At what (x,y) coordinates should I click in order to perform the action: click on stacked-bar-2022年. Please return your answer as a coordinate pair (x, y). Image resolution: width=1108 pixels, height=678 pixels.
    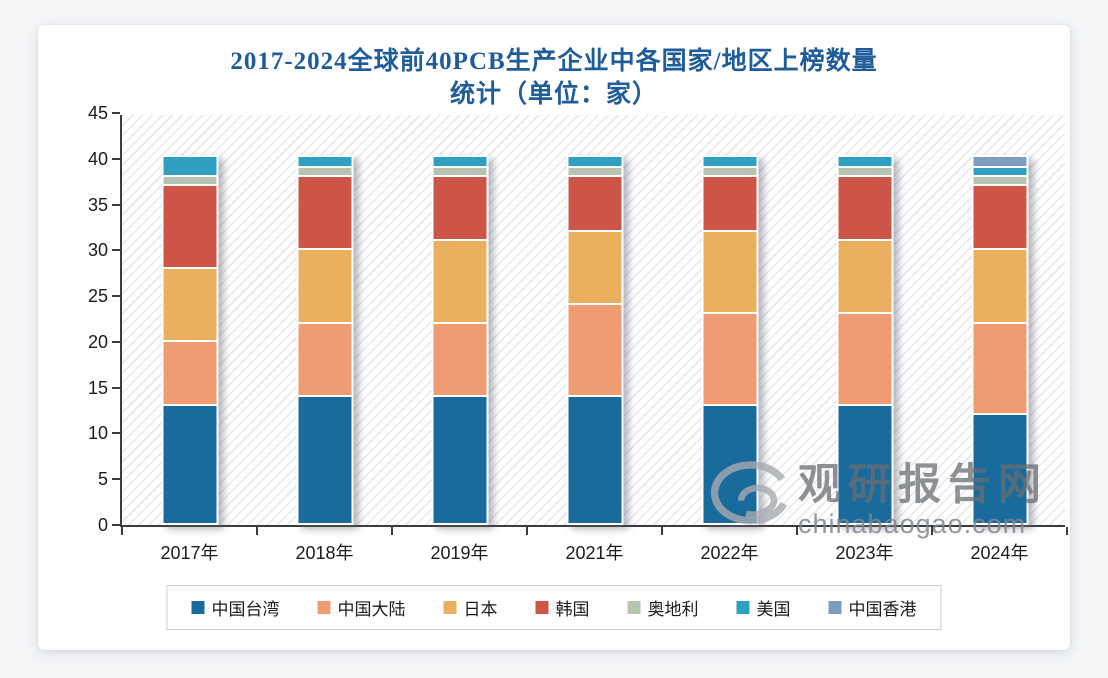
    Looking at the image, I should click on (729, 339).